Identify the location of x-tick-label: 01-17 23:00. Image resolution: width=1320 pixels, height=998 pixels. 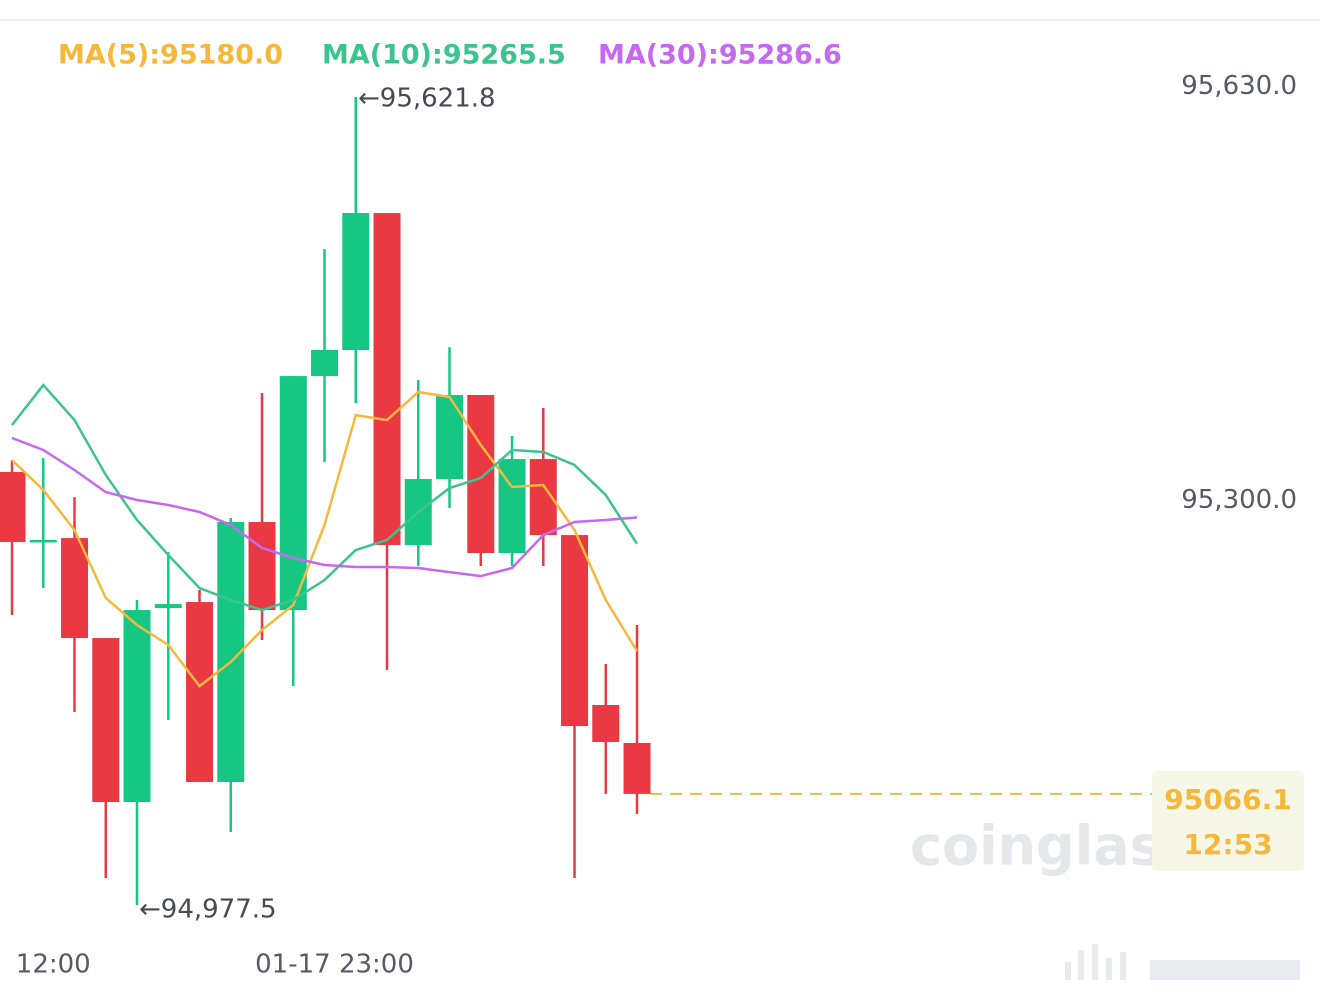
(334, 965).